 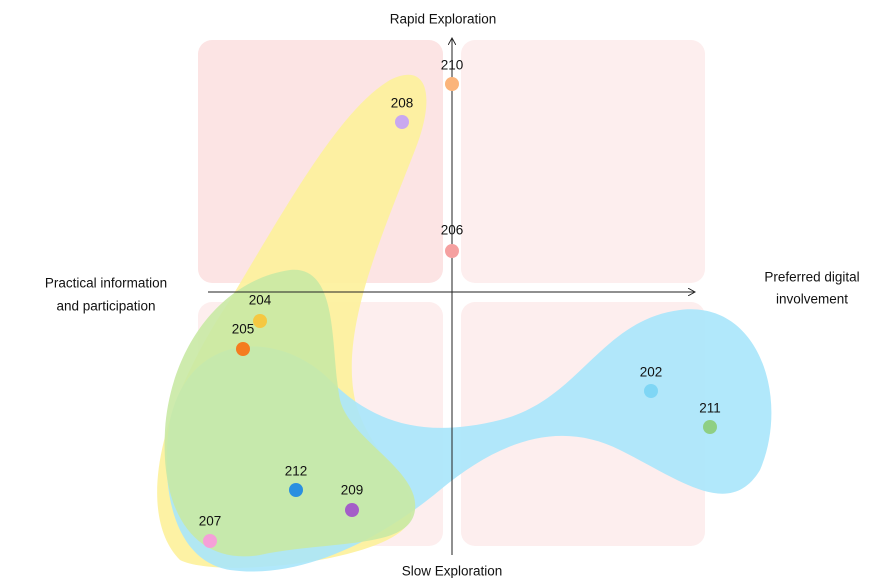 I want to click on point-label: 205, so click(x=243, y=329).